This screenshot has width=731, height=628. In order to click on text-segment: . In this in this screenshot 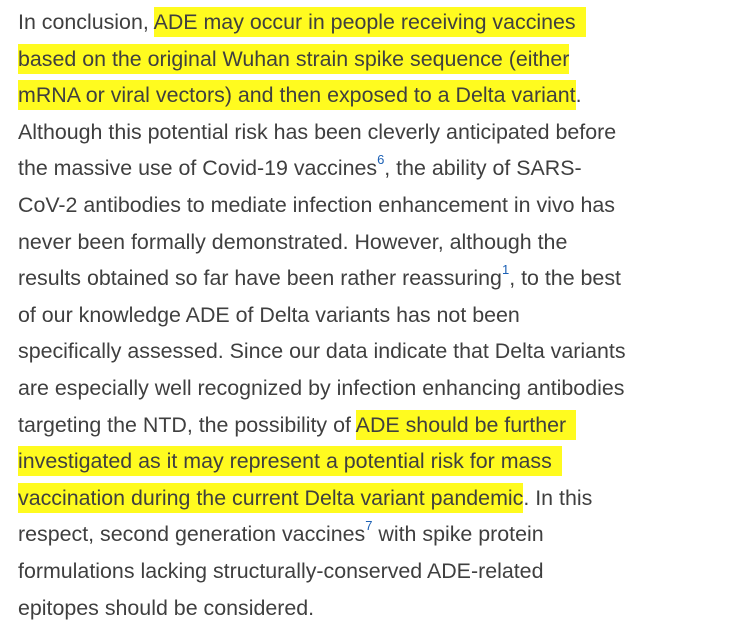, I will do `click(558, 497)`.